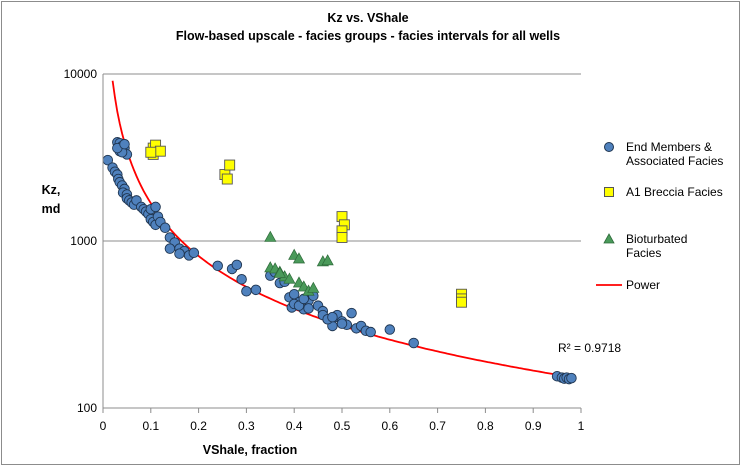 The height and width of the screenshot is (469, 741). Describe the element at coordinates (389, 426) in the screenshot. I see `x-tick-label: 0.6` at that location.